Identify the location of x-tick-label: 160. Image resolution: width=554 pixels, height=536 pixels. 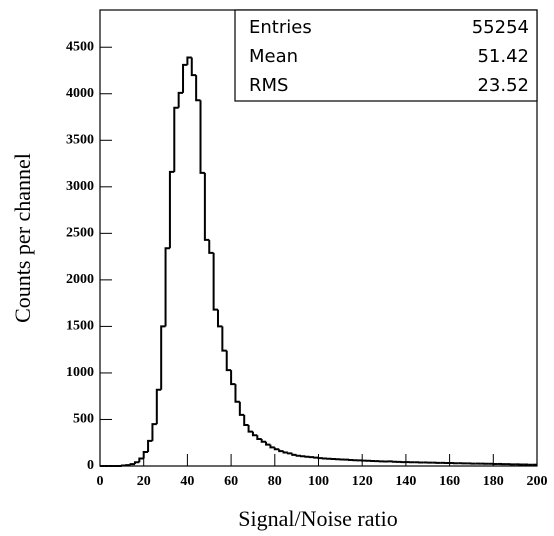
(449, 481).